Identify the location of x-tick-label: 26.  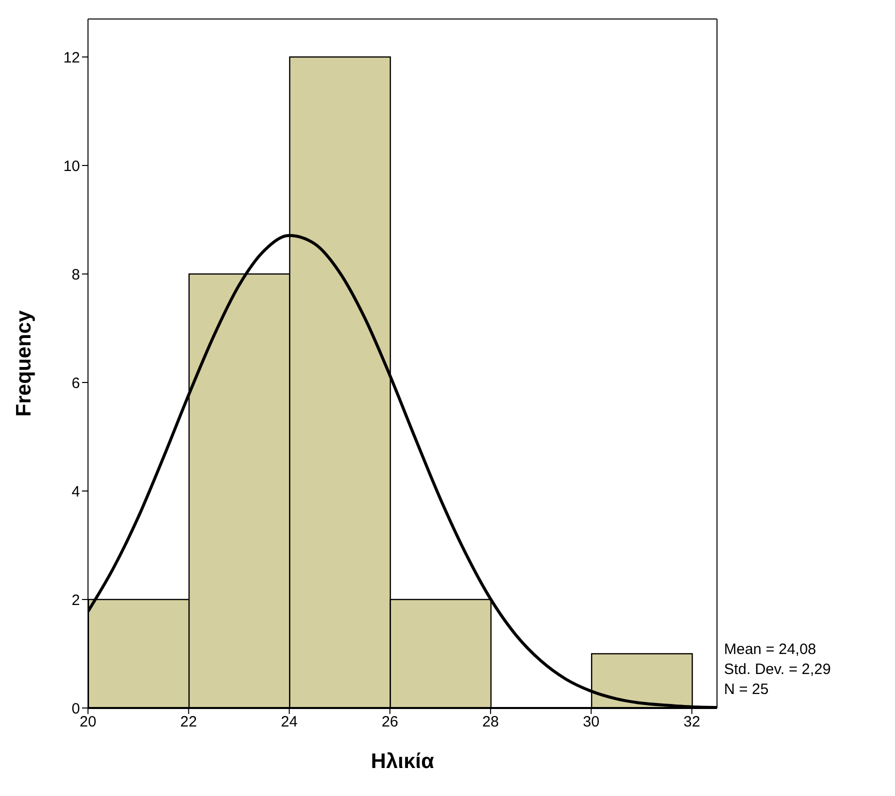
(390, 722).